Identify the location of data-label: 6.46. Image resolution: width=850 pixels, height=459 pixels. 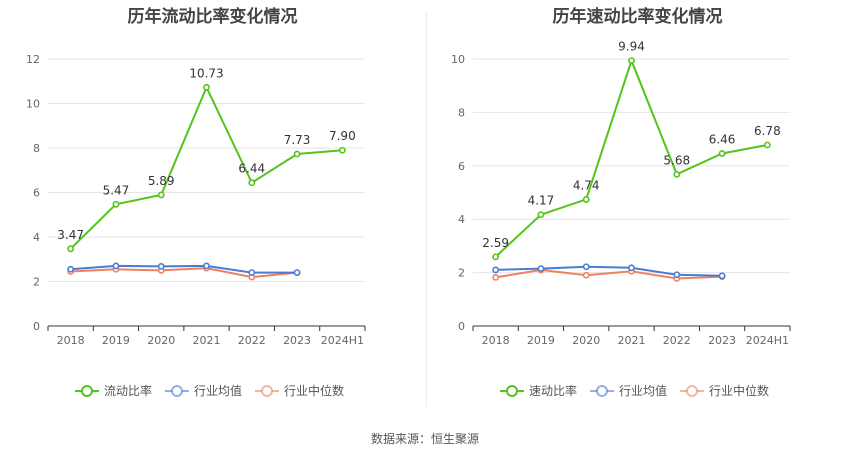
(722, 140).